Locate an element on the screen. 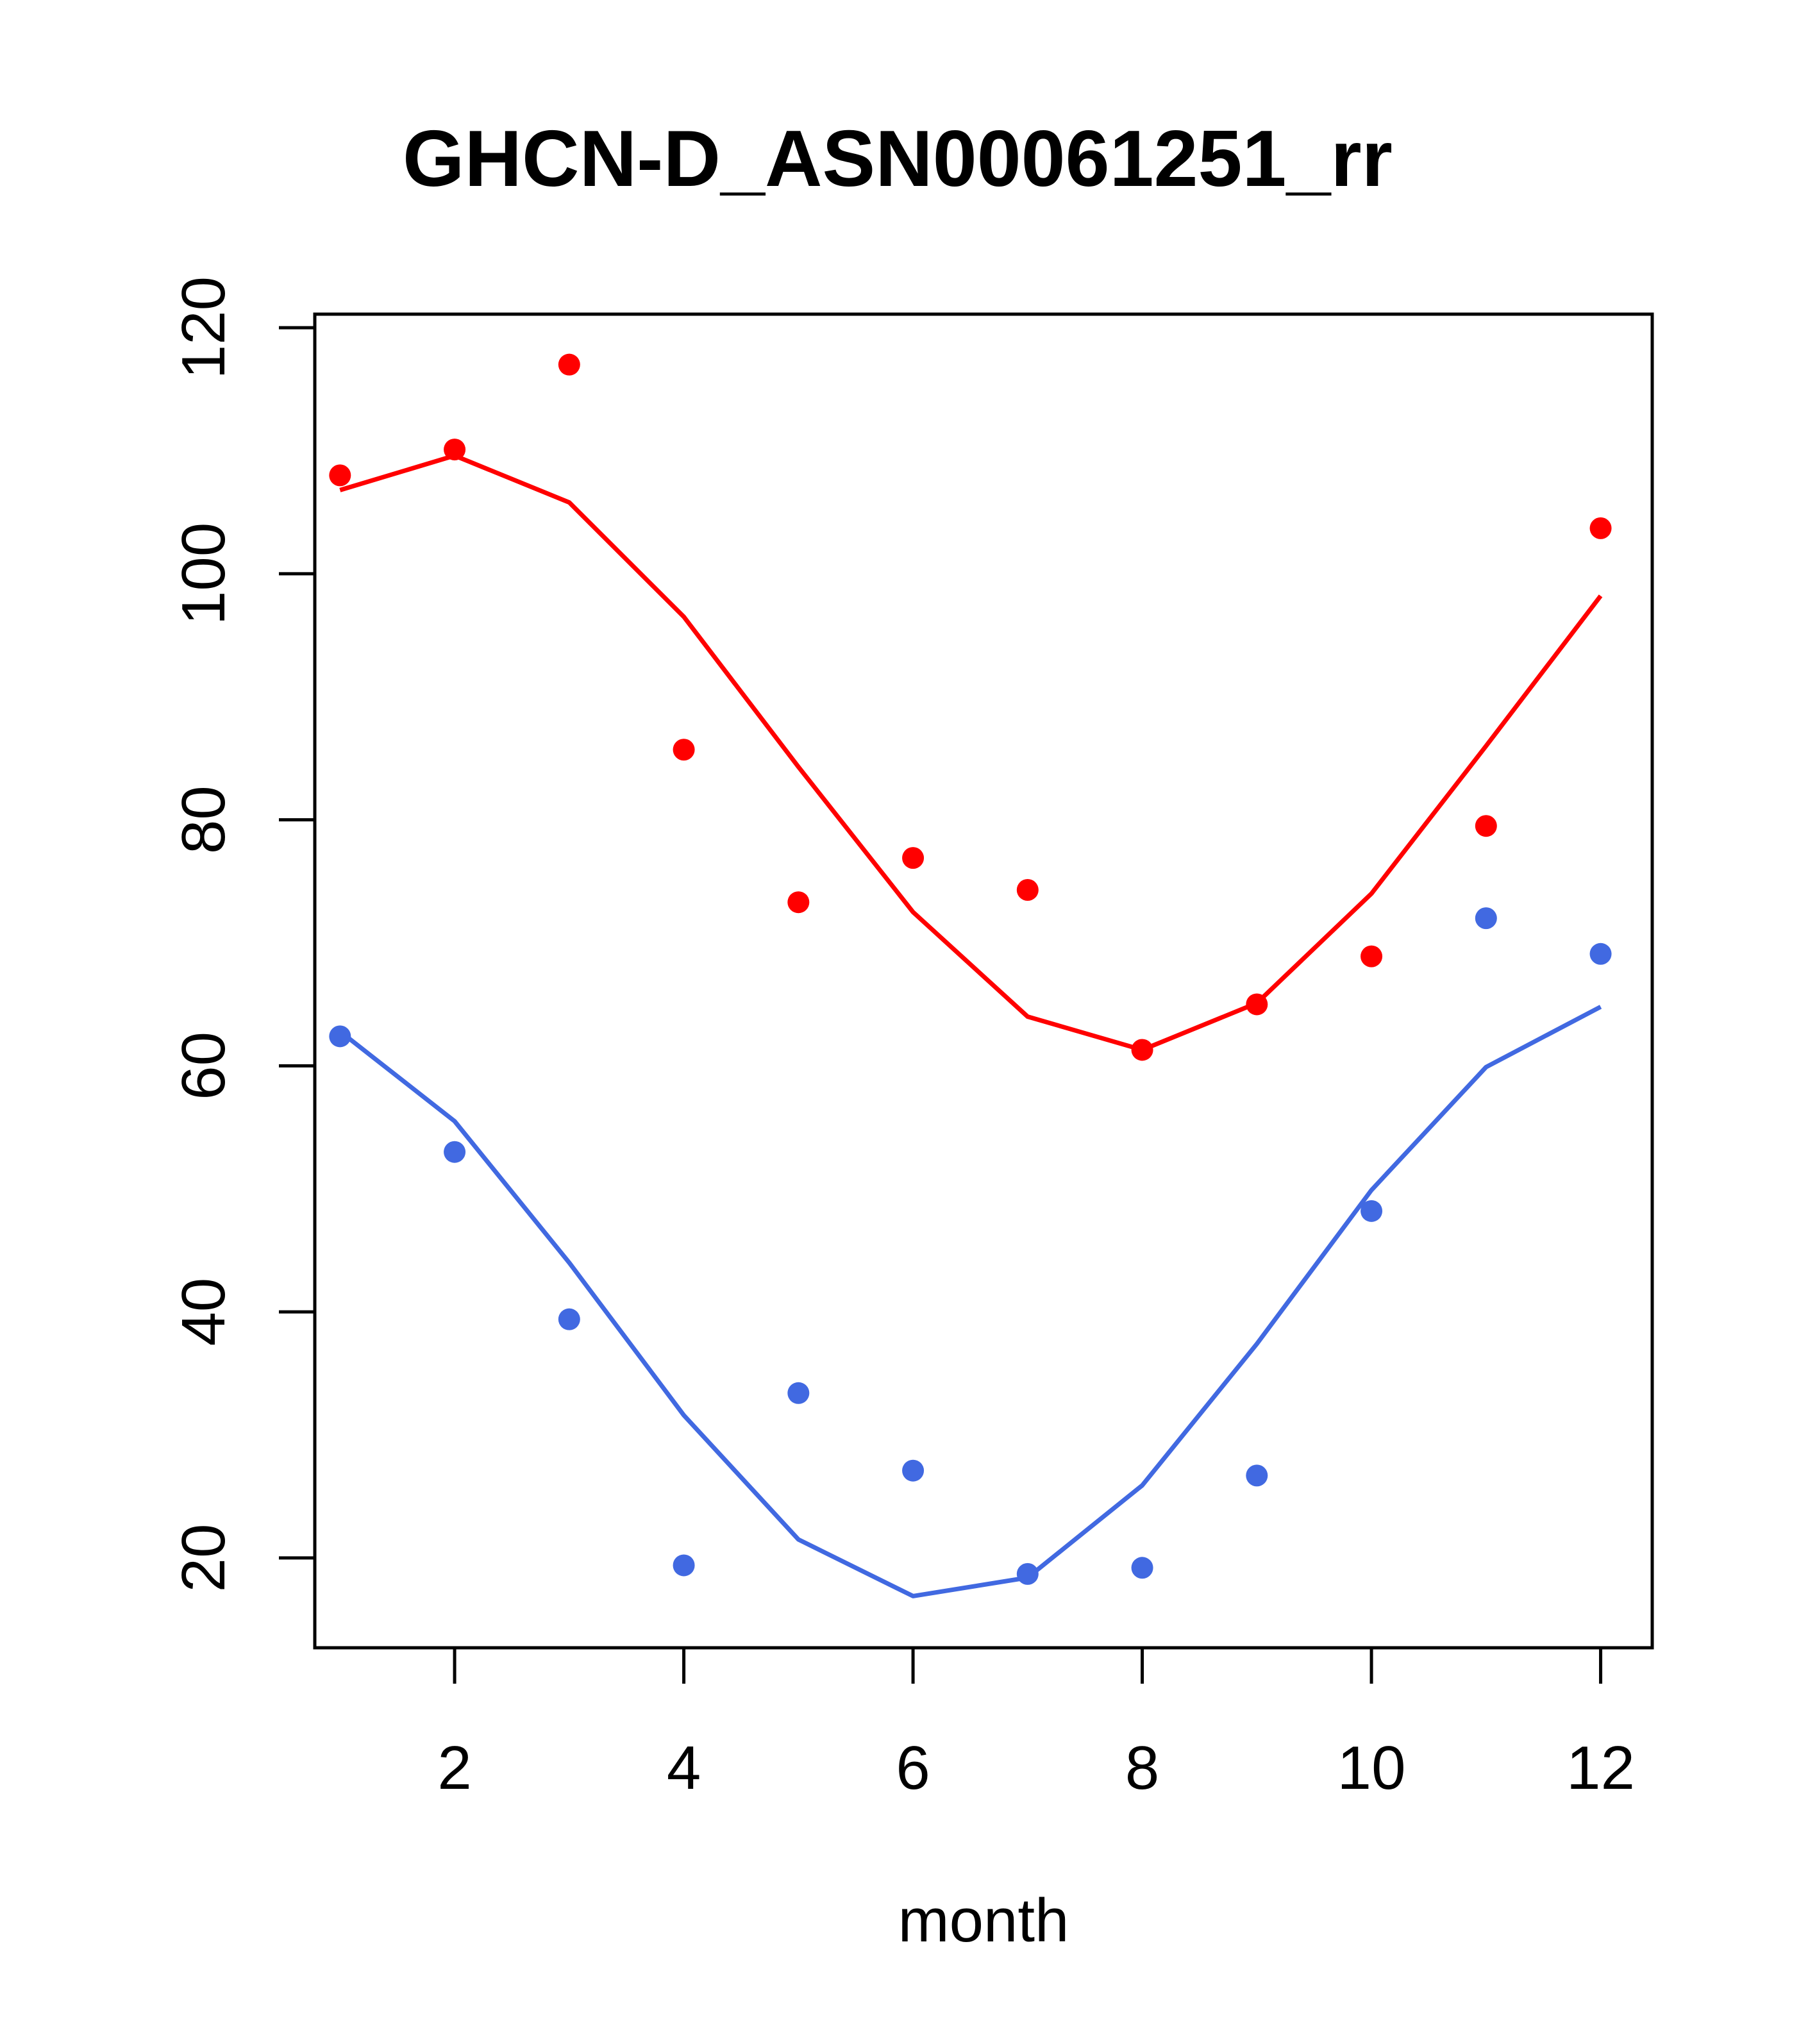 The width and height of the screenshot is (1817, 2044). y-tick-label: 60 is located at coordinates (204, 1066).